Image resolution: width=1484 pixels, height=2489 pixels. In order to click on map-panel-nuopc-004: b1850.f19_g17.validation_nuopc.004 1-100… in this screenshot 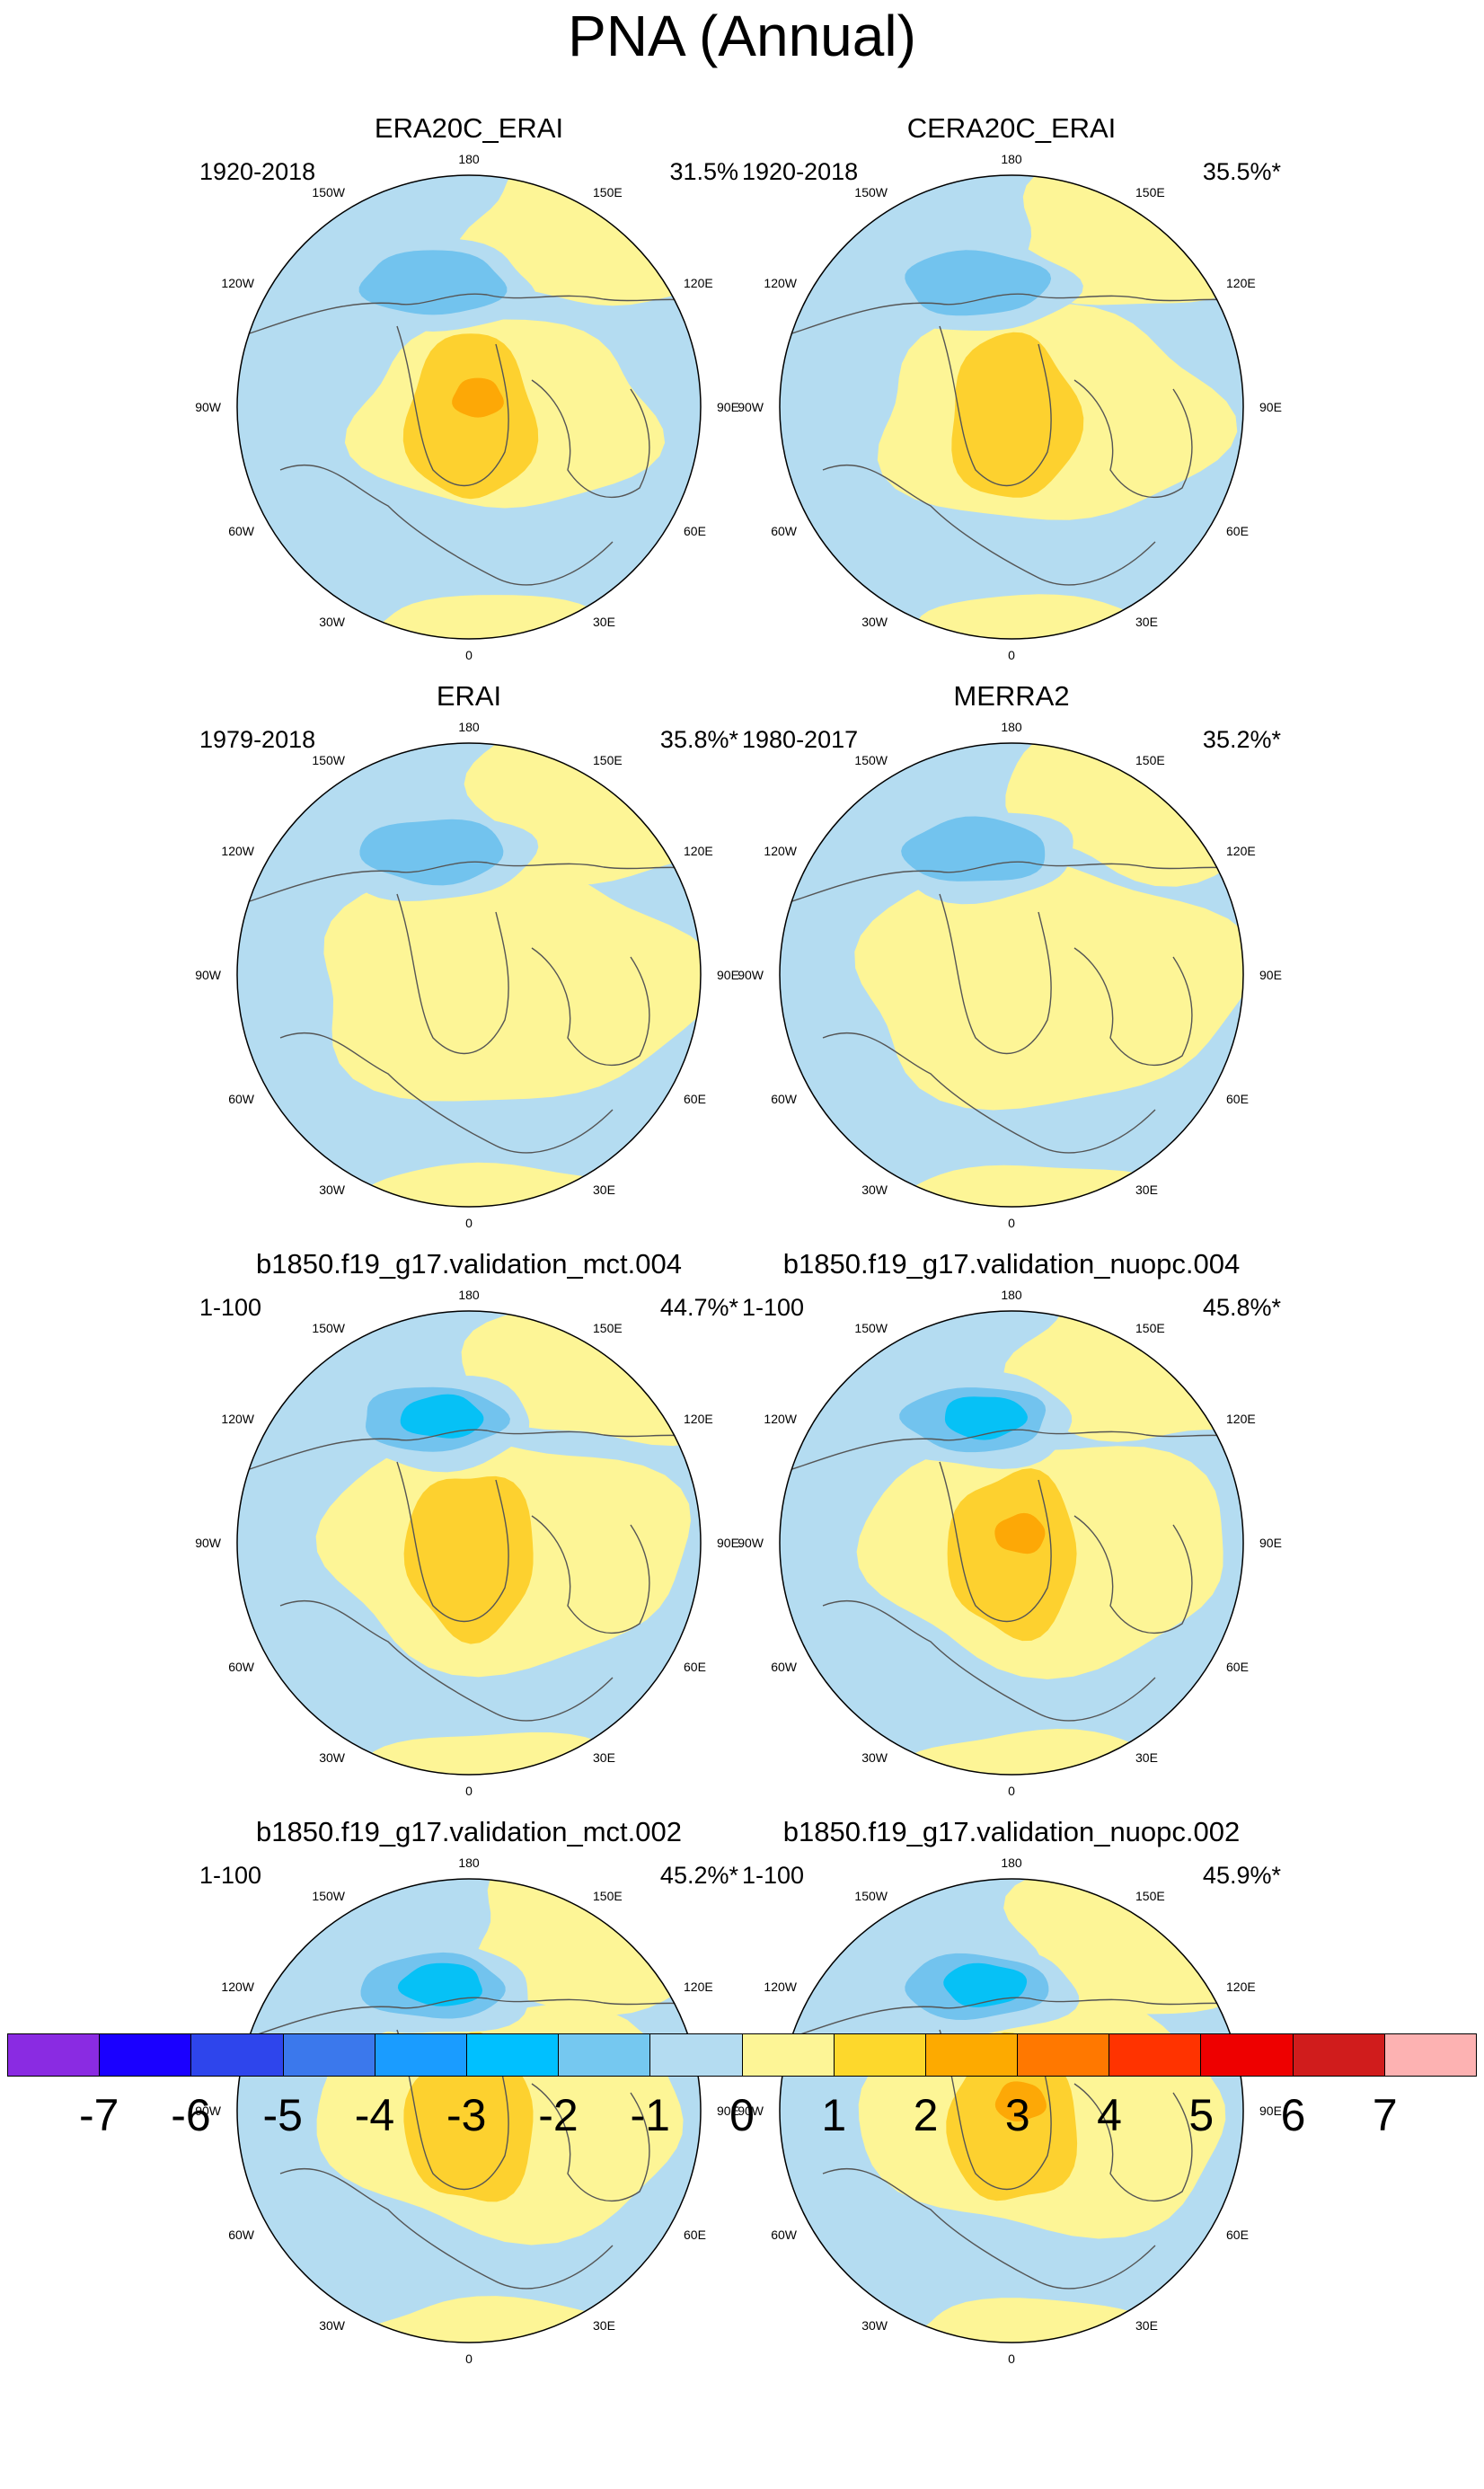, I will do `click(1012, 1529)`.